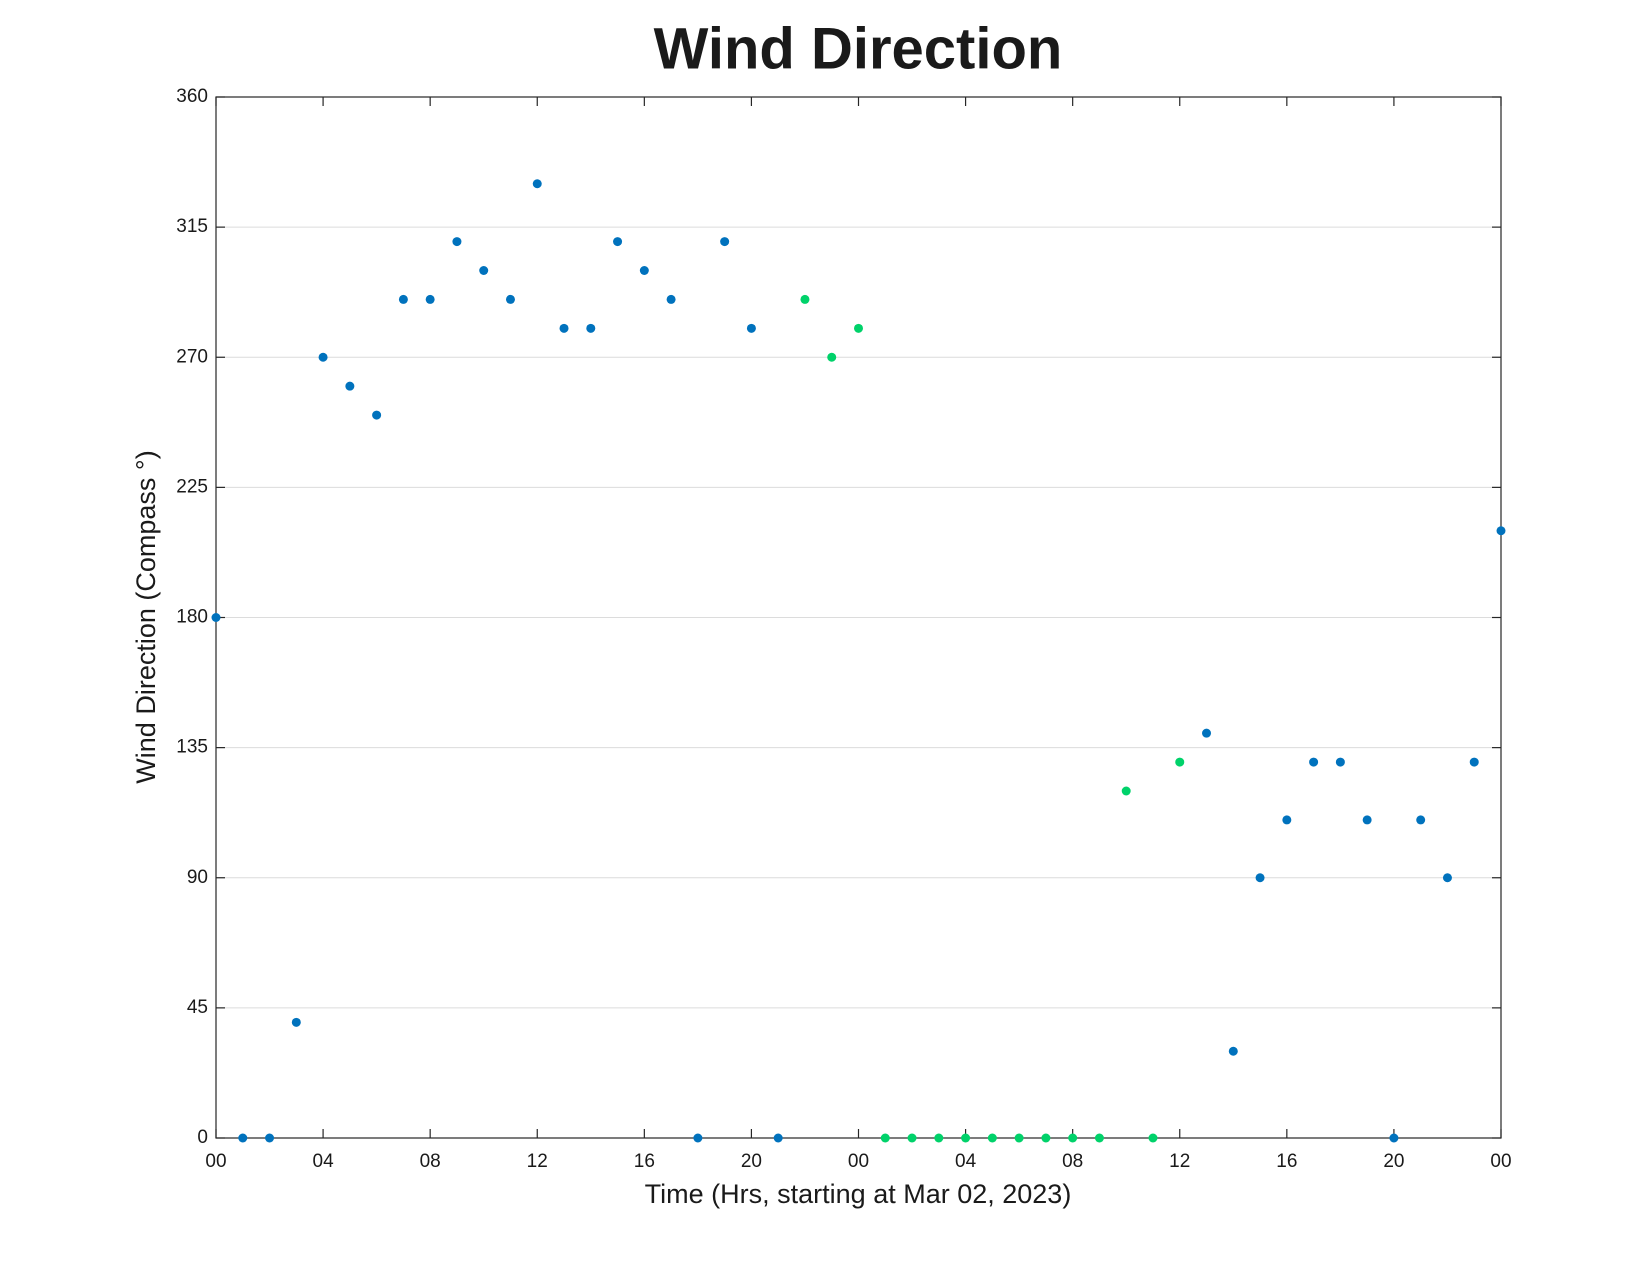 The height and width of the screenshot is (1275, 1650). Describe the element at coordinates (192, 356) in the screenshot. I see `y-tick-label: 270` at that location.